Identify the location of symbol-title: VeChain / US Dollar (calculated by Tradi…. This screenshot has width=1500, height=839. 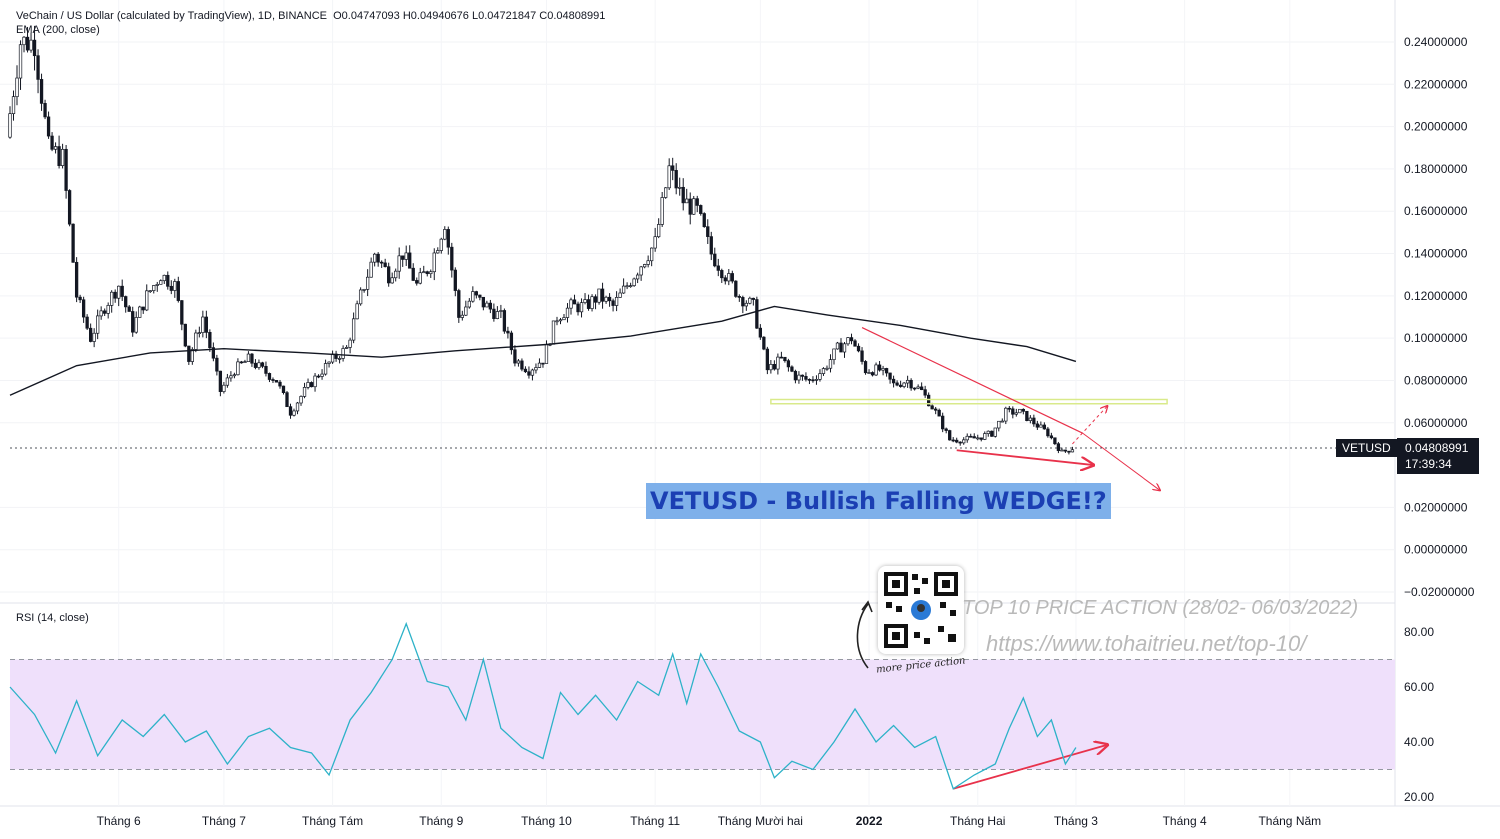
(171, 16).